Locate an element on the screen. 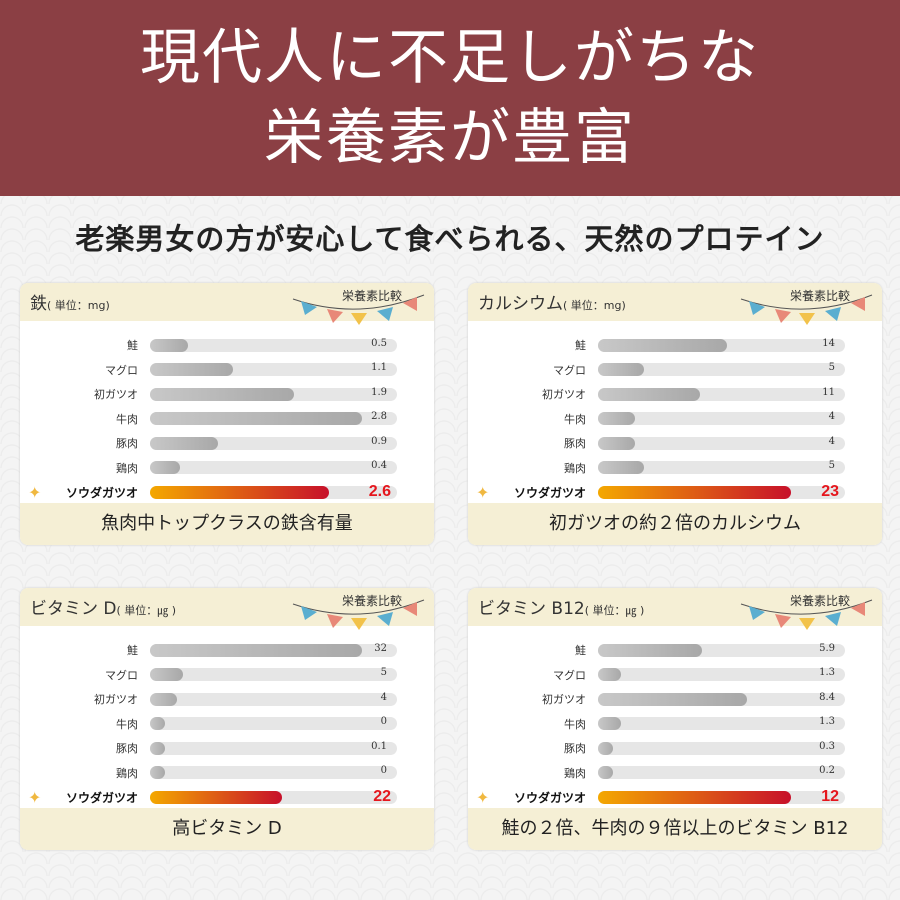  bar-row: 初ガツオ 1.9 is located at coordinates (227, 394).